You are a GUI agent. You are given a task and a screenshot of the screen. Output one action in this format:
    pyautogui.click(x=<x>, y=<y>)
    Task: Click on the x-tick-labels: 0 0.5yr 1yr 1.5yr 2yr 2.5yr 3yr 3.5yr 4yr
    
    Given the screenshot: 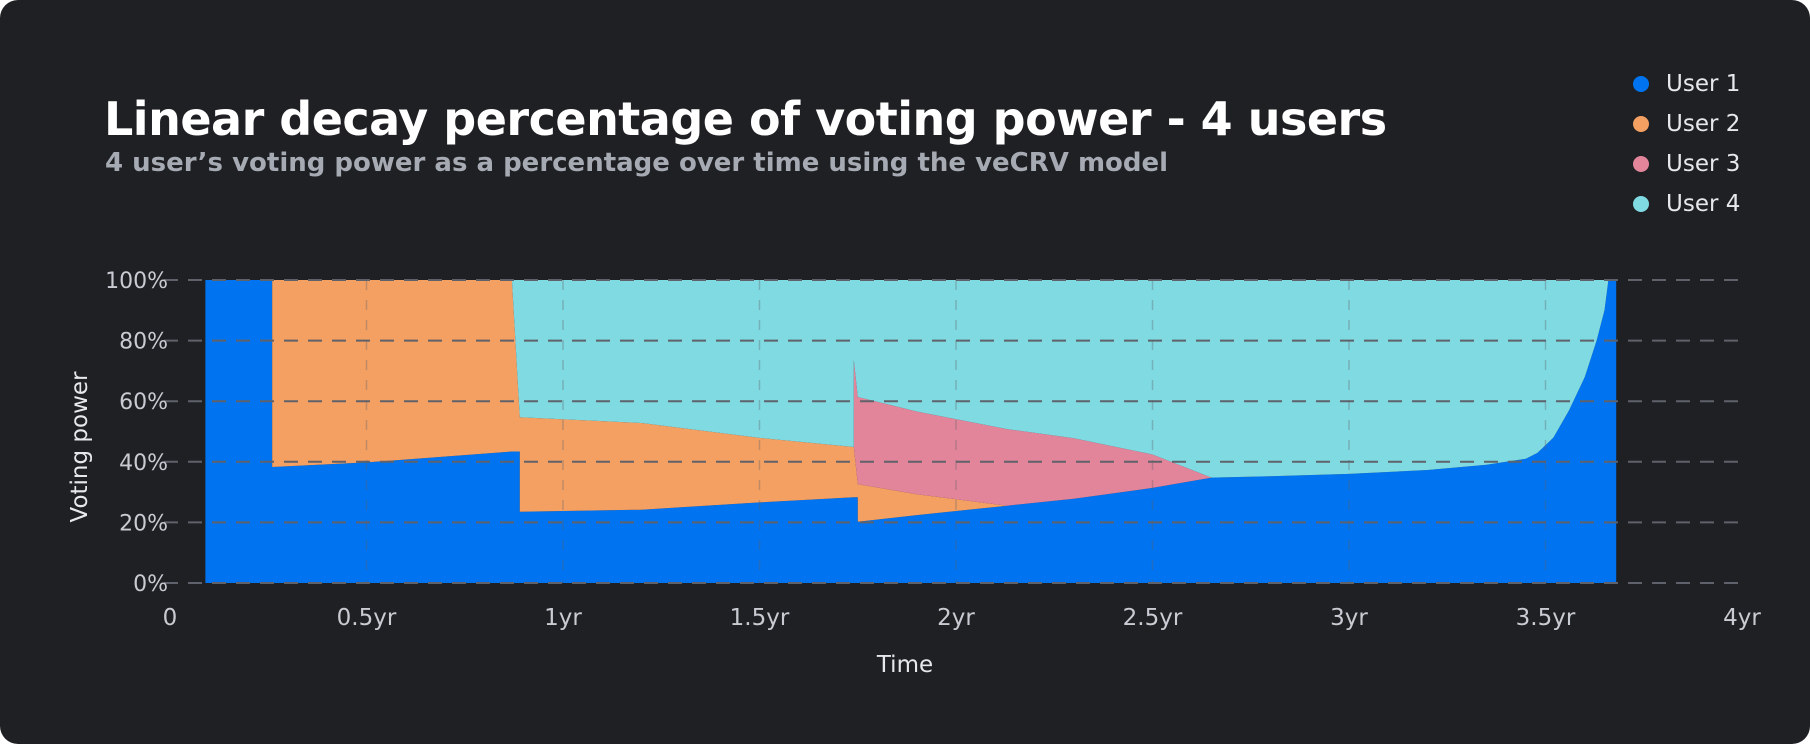 What is the action you would take?
    pyautogui.click(x=962, y=618)
    